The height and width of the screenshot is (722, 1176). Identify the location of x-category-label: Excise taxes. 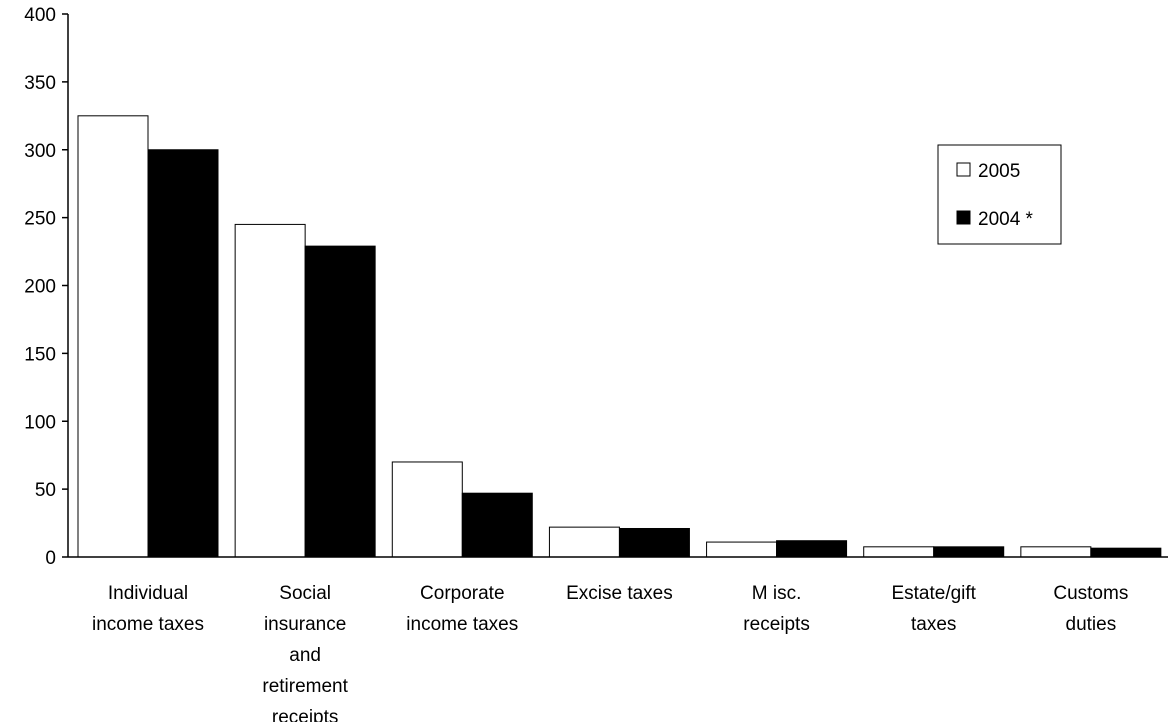
(619, 593).